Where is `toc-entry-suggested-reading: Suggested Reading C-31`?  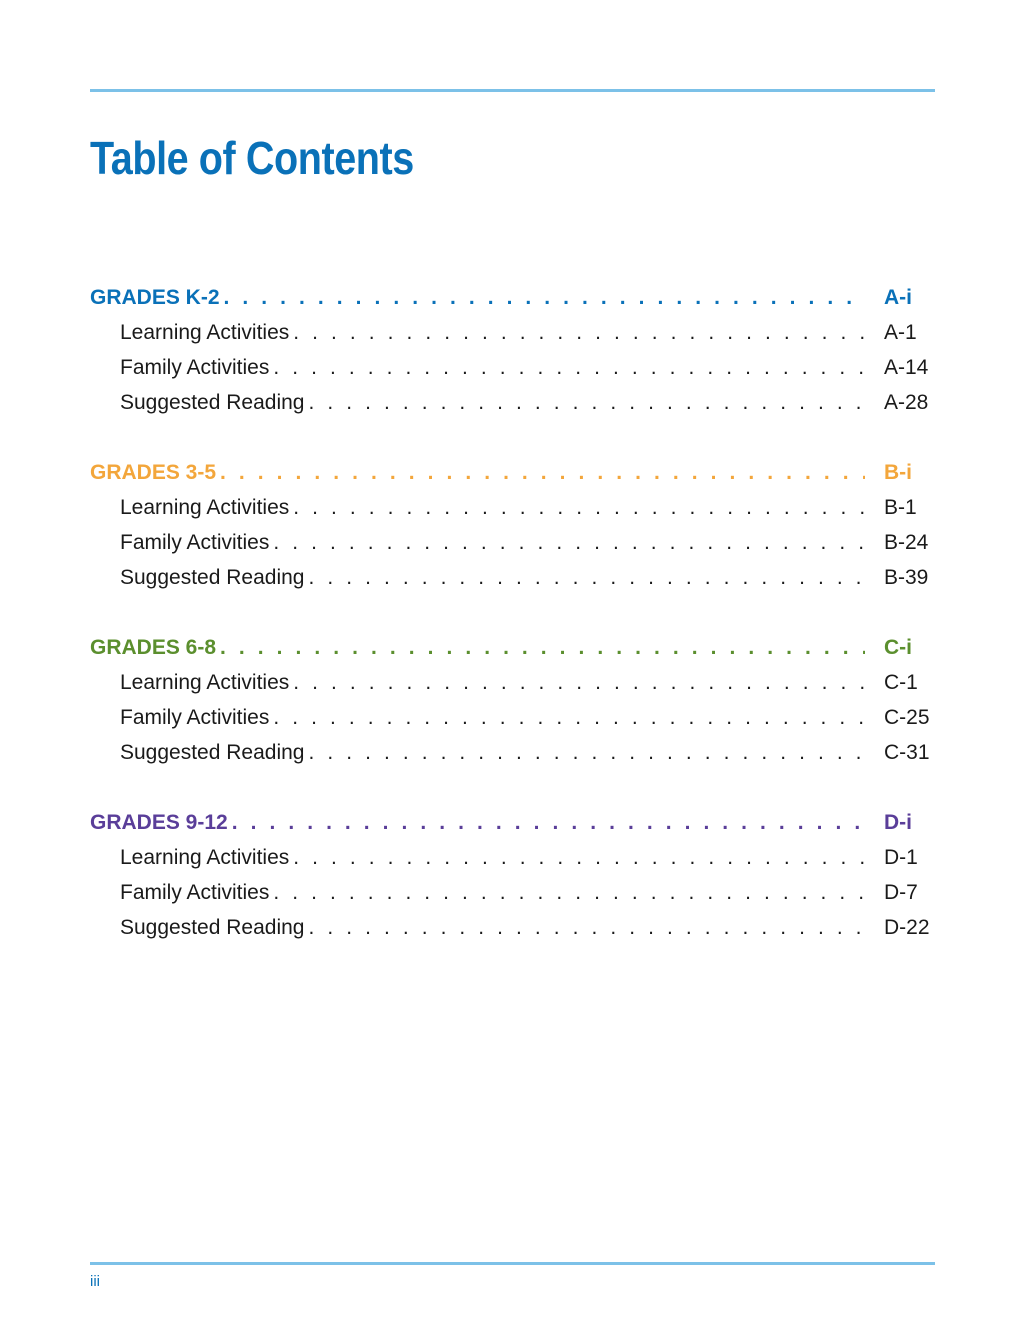 toc-entry-suggested-reading: Suggested Reading C-31 is located at coordinates (512, 752).